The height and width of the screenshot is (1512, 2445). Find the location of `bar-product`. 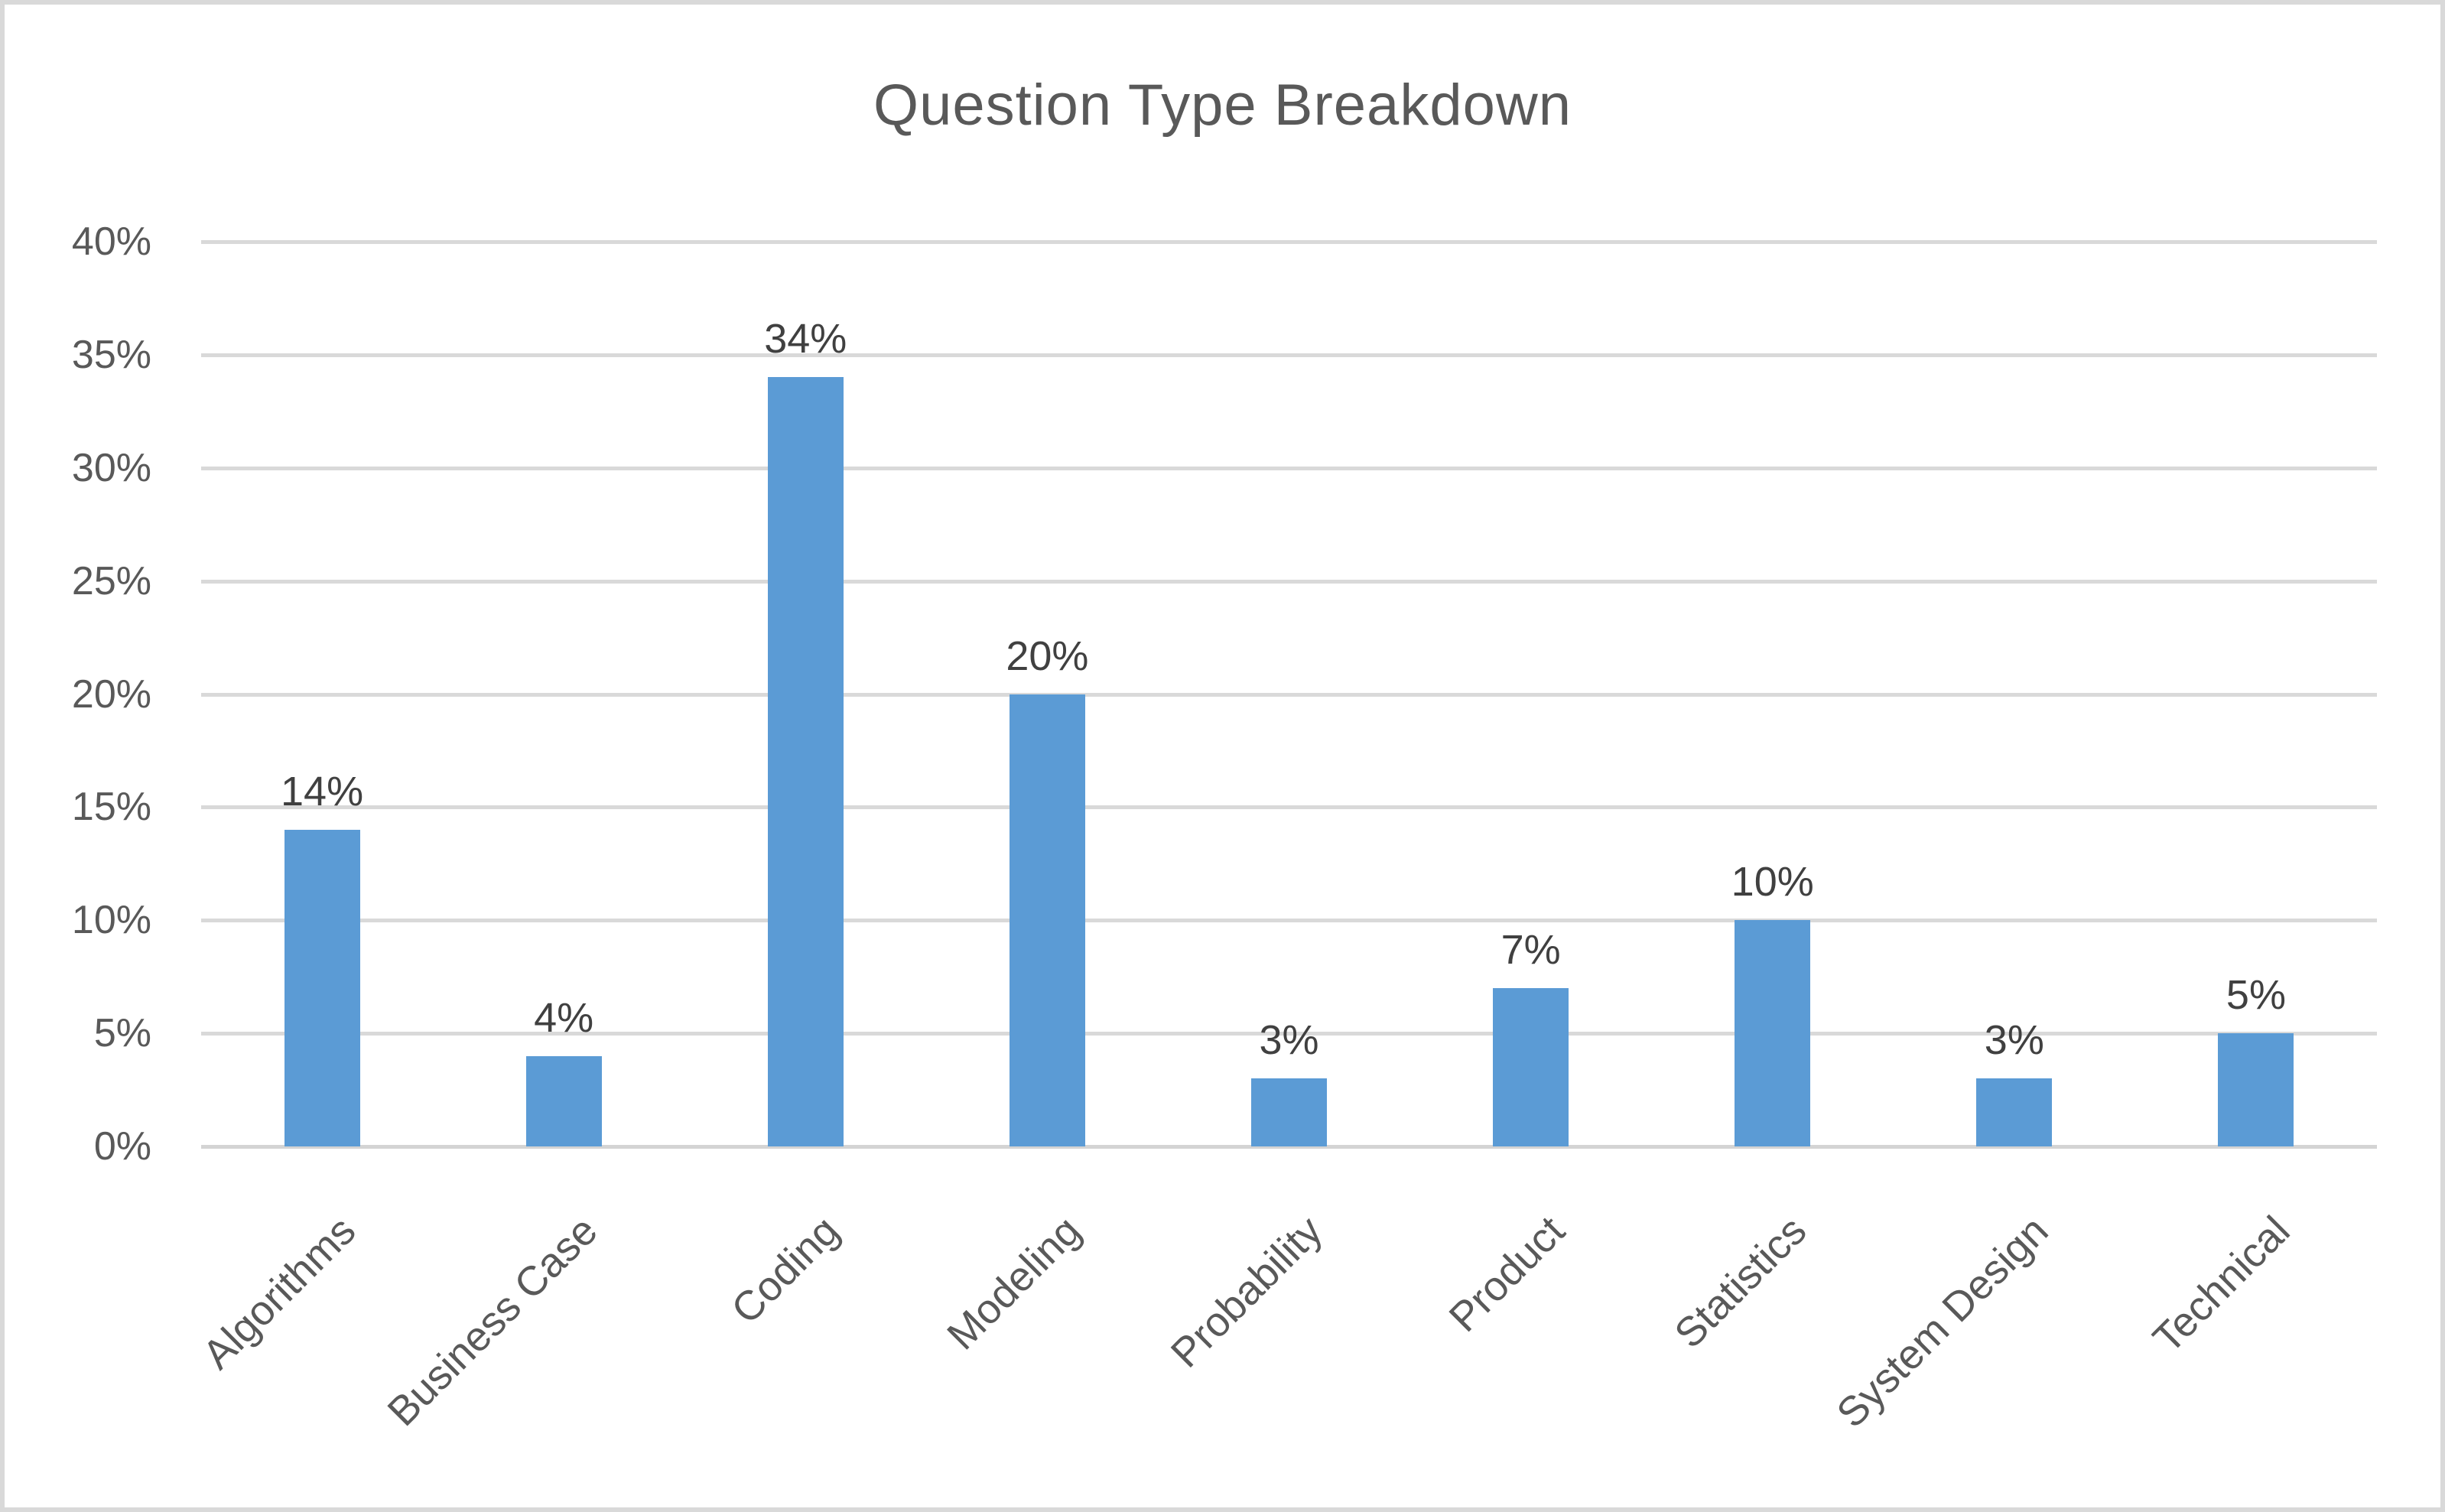

bar-product is located at coordinates (1531, 1067).